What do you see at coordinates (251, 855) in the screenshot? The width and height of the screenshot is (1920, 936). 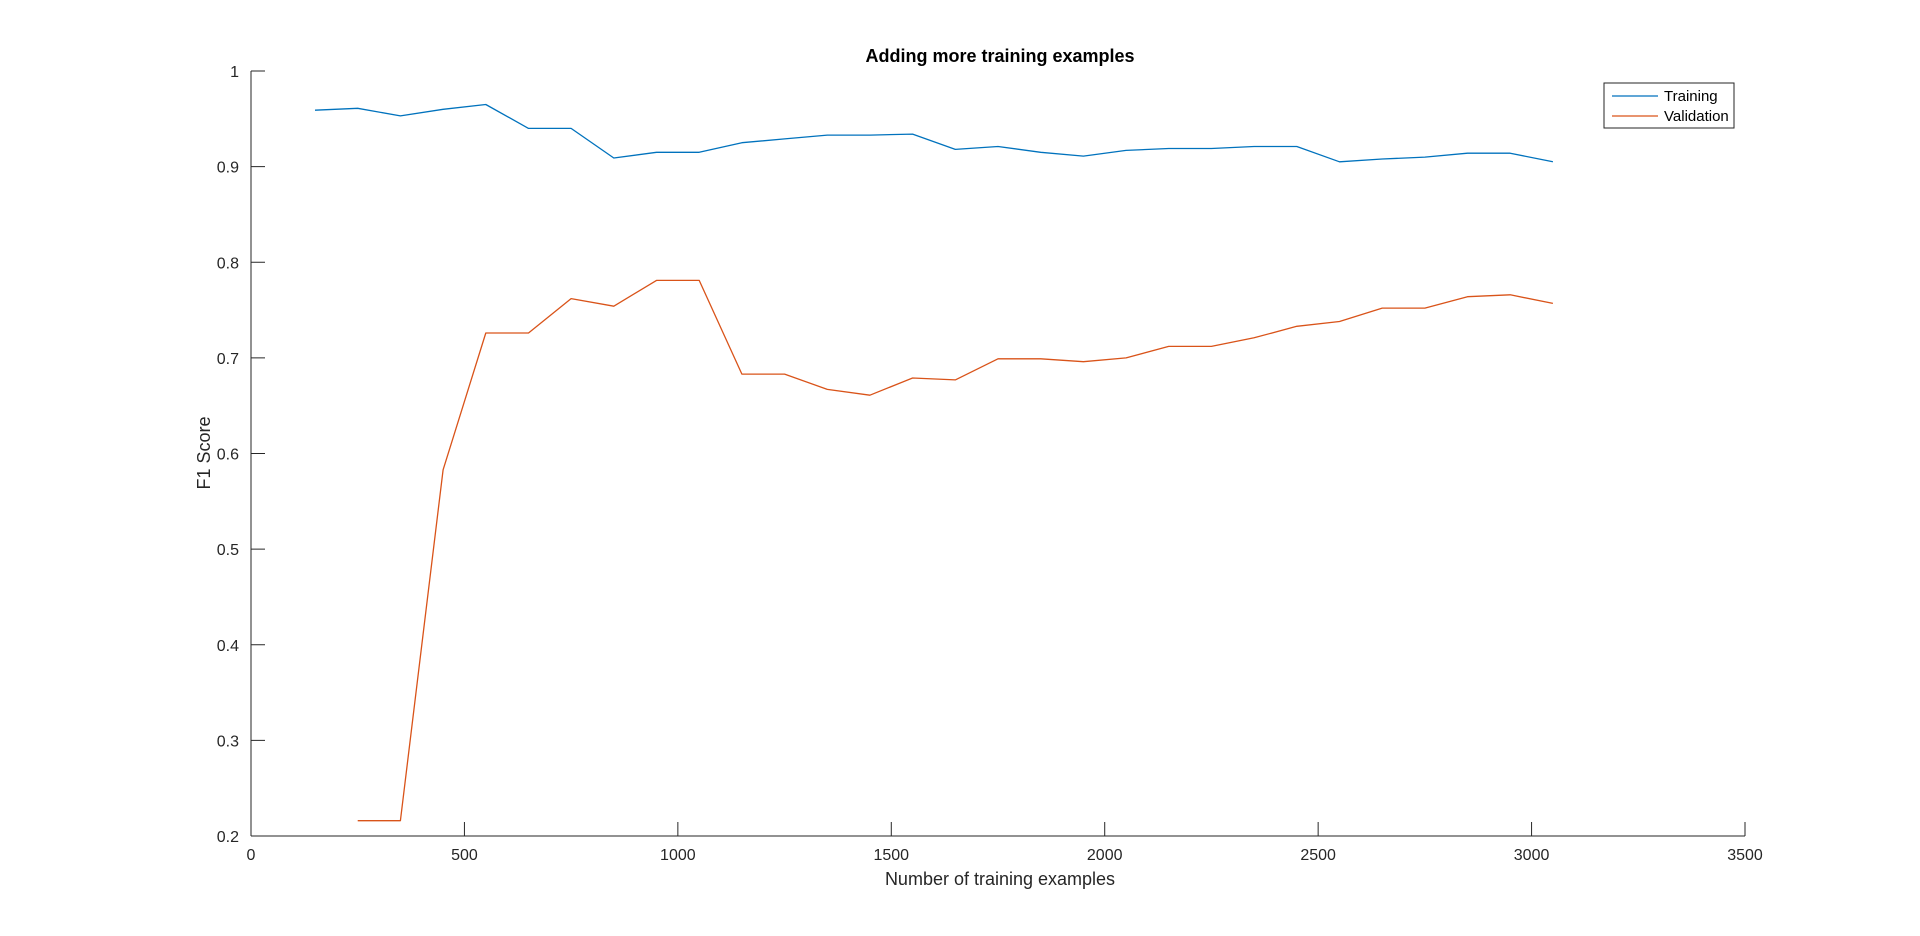 I see `x-tick-label: 0` at bounding box center [251, 855].